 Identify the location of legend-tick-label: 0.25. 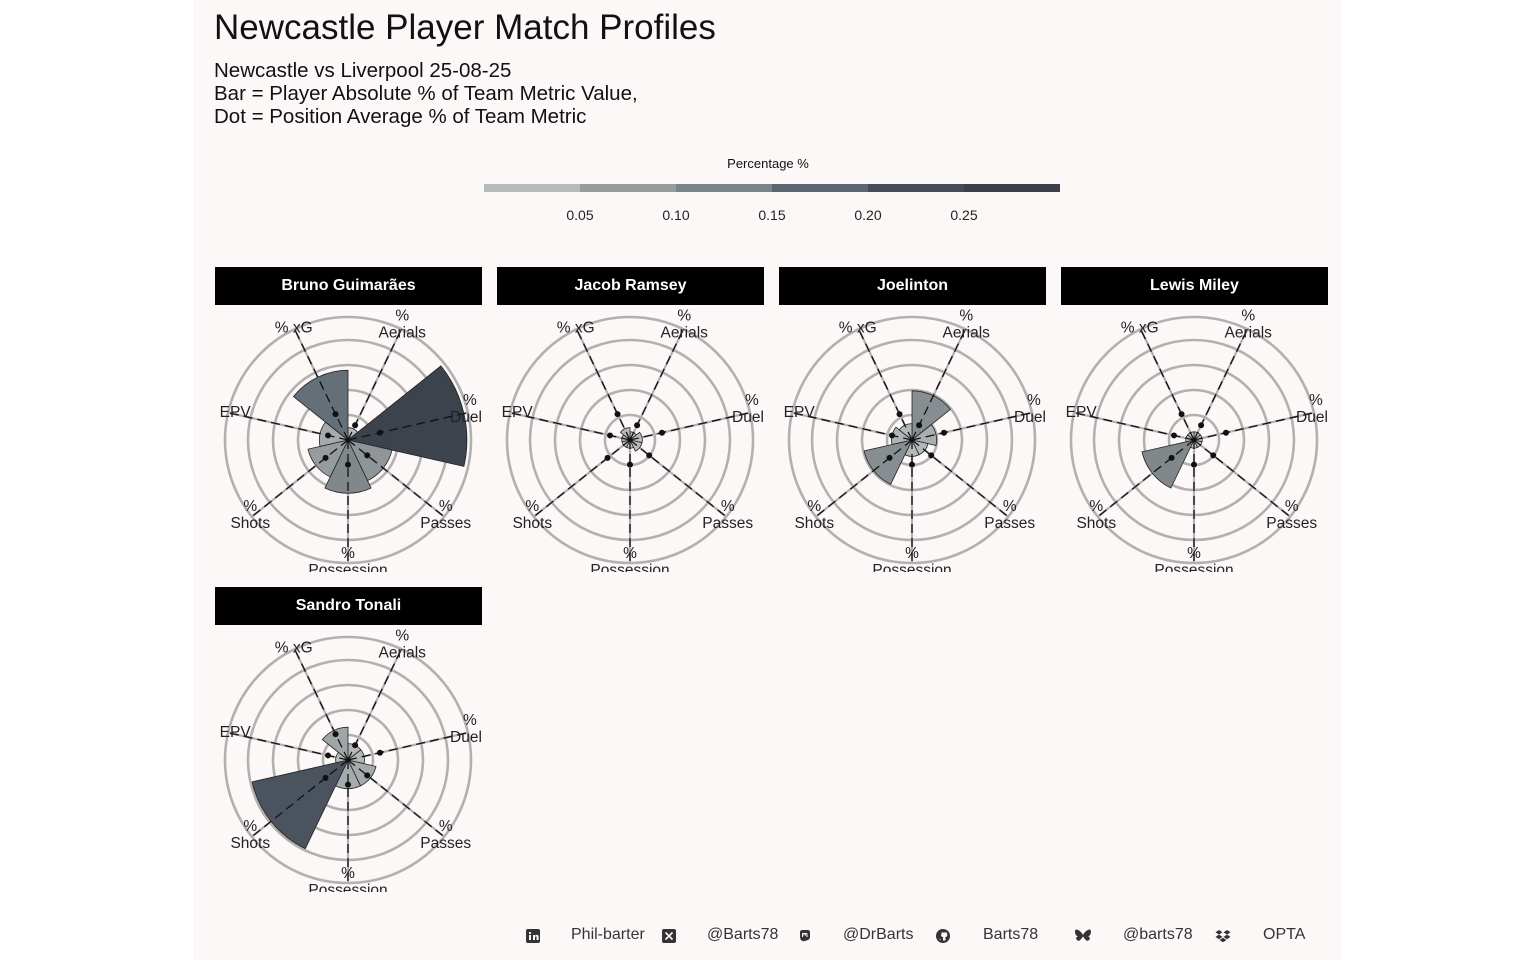
(963, 215).